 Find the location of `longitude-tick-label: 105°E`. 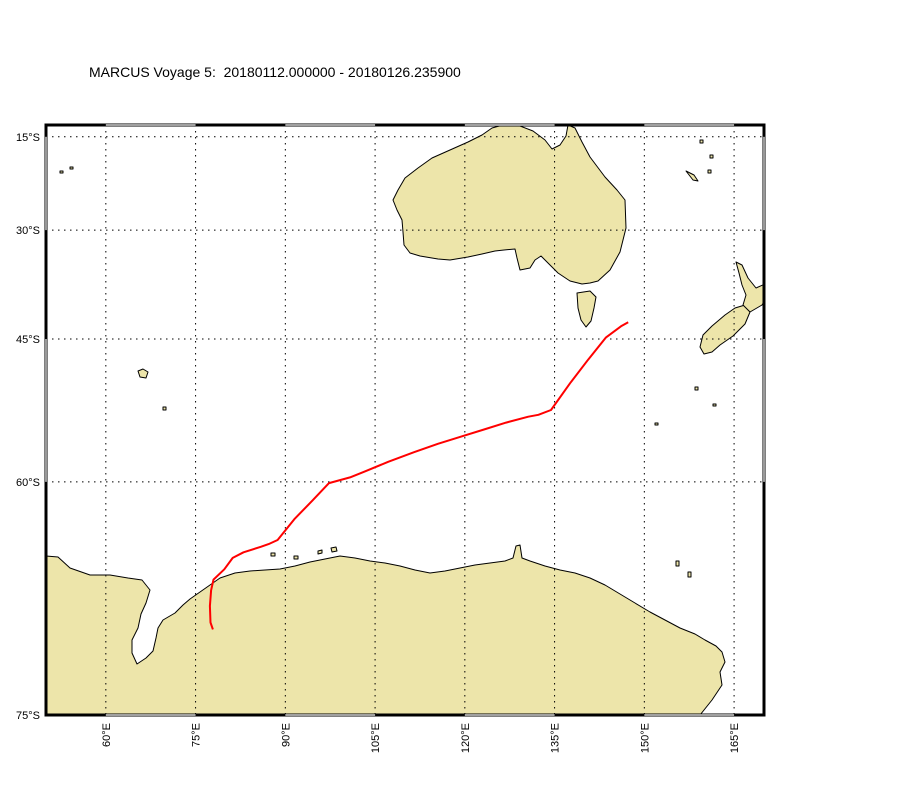

longitude-tick-label: 105°E is located at coordinates (376, 738).